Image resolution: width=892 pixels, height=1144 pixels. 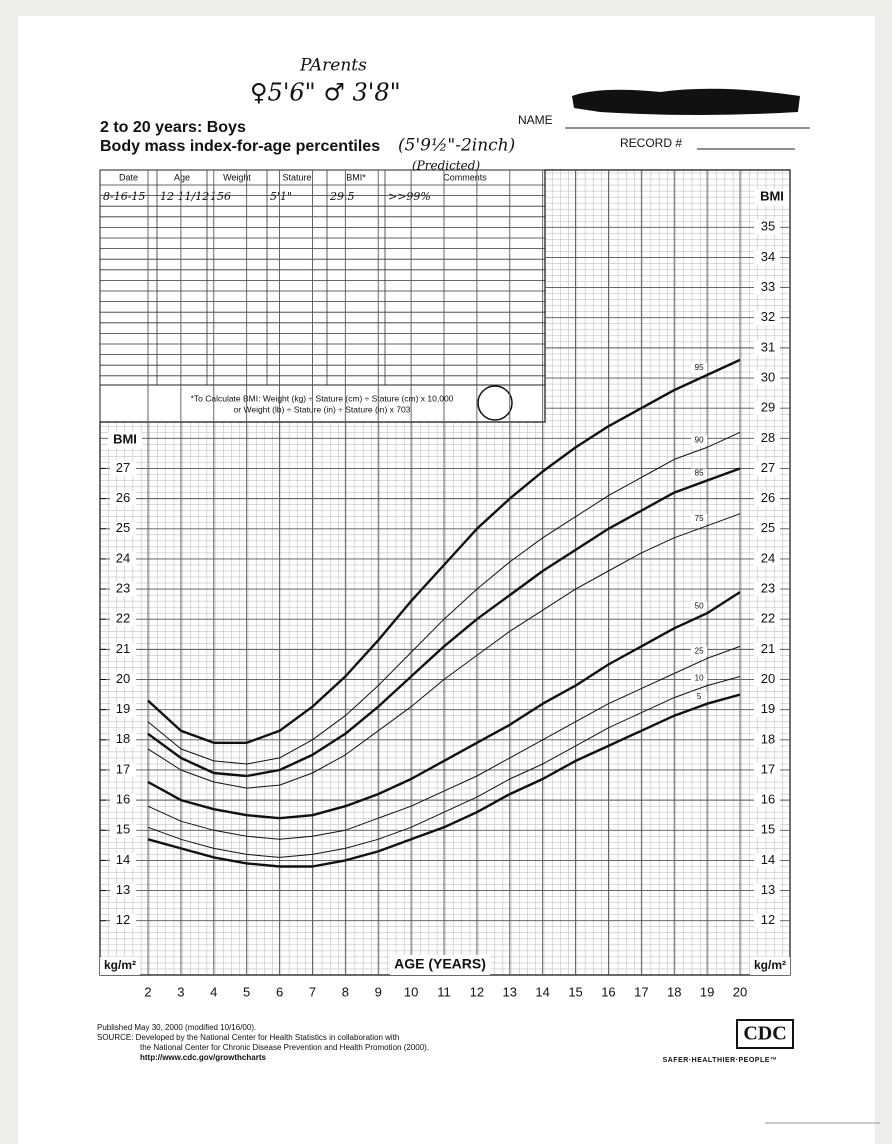 I want to click on handwritten-note: PArents, so click(x=333, y=66).